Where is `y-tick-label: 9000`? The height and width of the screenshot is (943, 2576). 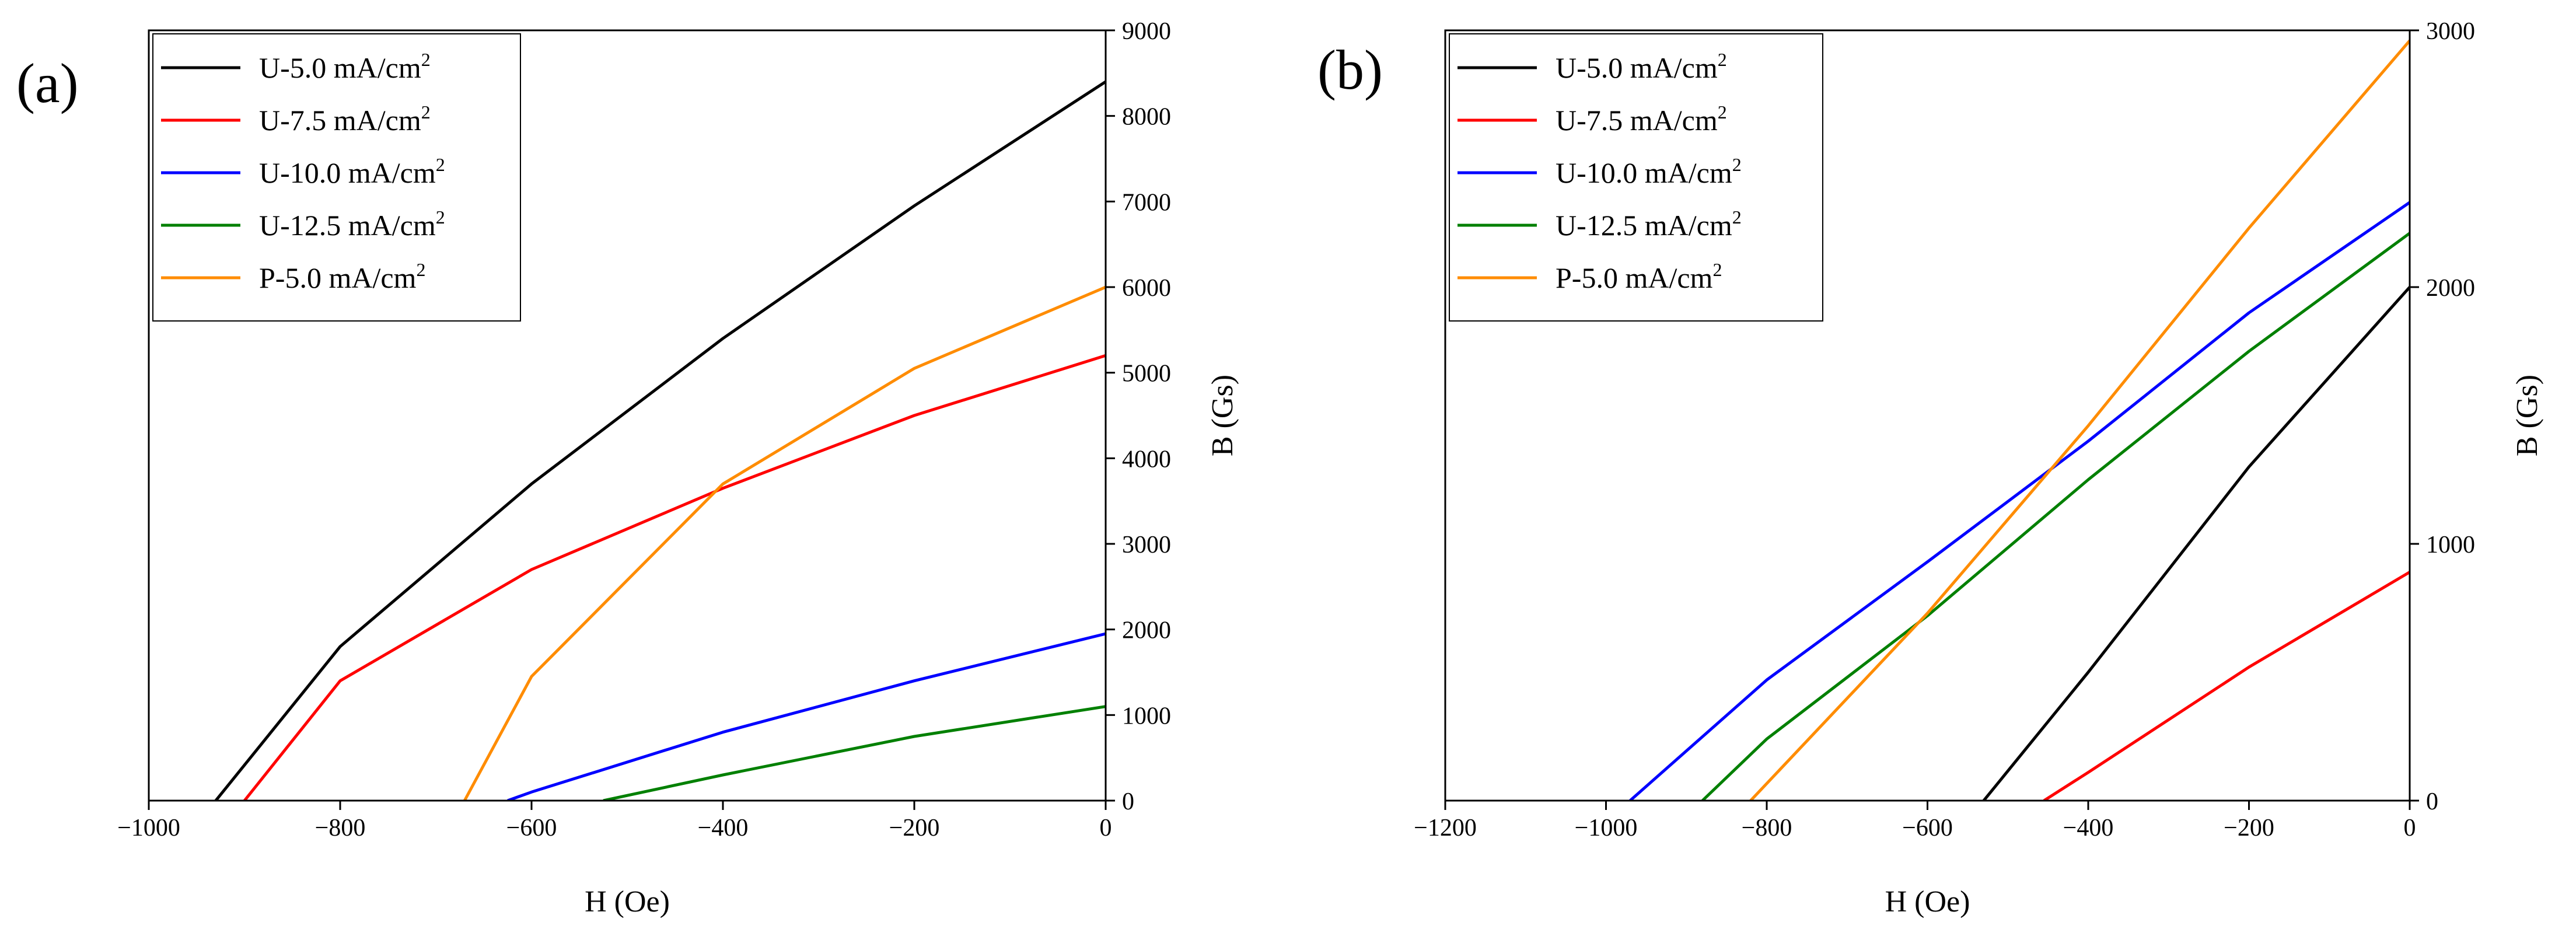 y-tick-label: 9000 is located at coordinates (1146, 32).